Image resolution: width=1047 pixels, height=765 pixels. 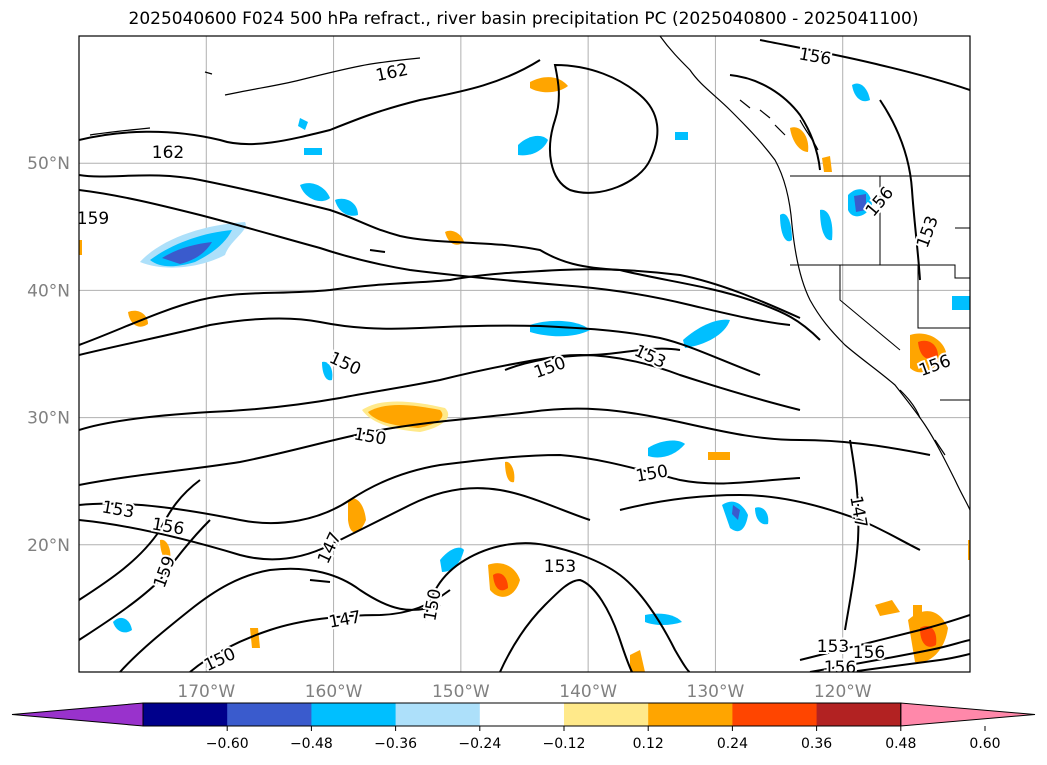 What do you see at coordinates (395, 744) in the screenshot?
I see `colorbar-tick-label: −0.36` at bounding box center [395, 744].